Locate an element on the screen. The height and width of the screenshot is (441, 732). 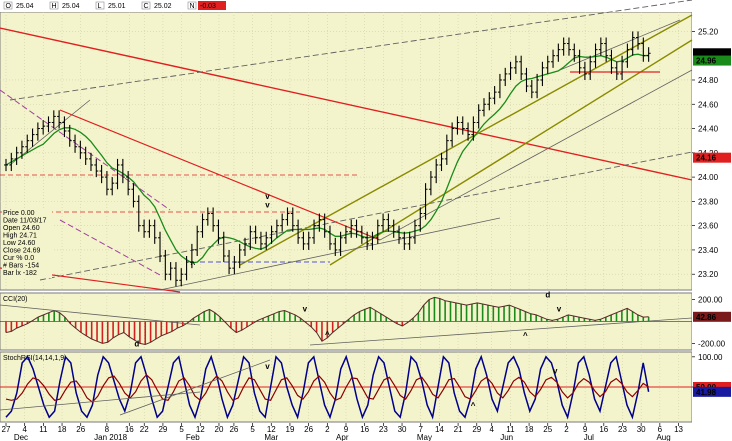
header-bg is located at coordinates (366, 6).